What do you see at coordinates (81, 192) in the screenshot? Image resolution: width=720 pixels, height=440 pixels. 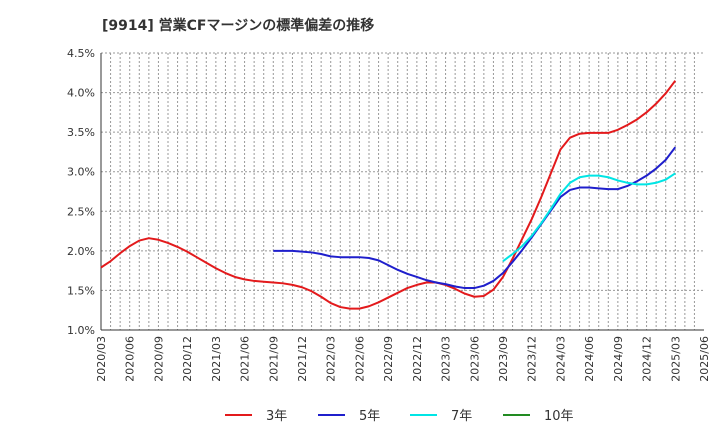 I see `y-axis: 1.0% 1.5% 2.0% 2.5% 3.0% 3.5% 4.0% 4.5%` at bounding box center [81, 192].